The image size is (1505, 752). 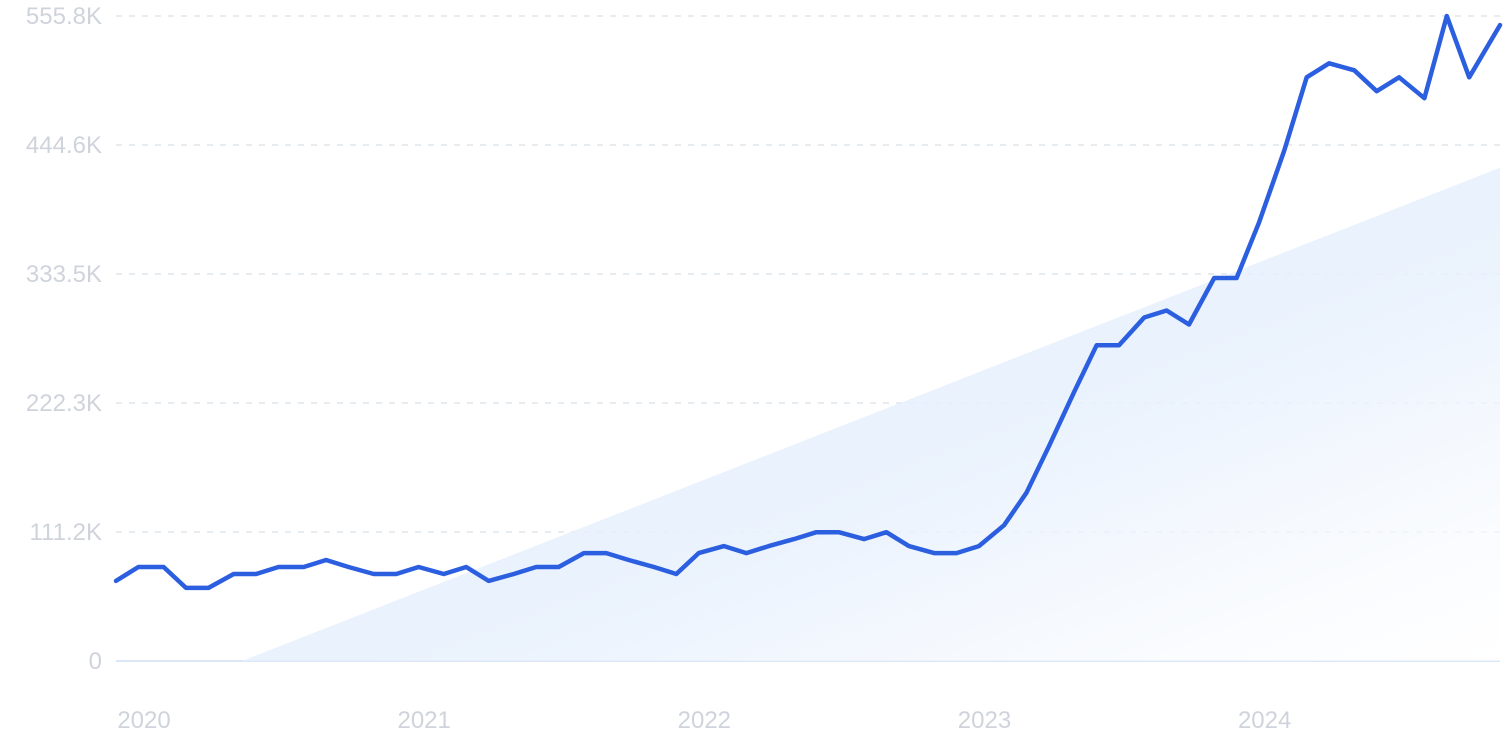 I want to click on y-tick-label: 0, so click(x=95, y=661).